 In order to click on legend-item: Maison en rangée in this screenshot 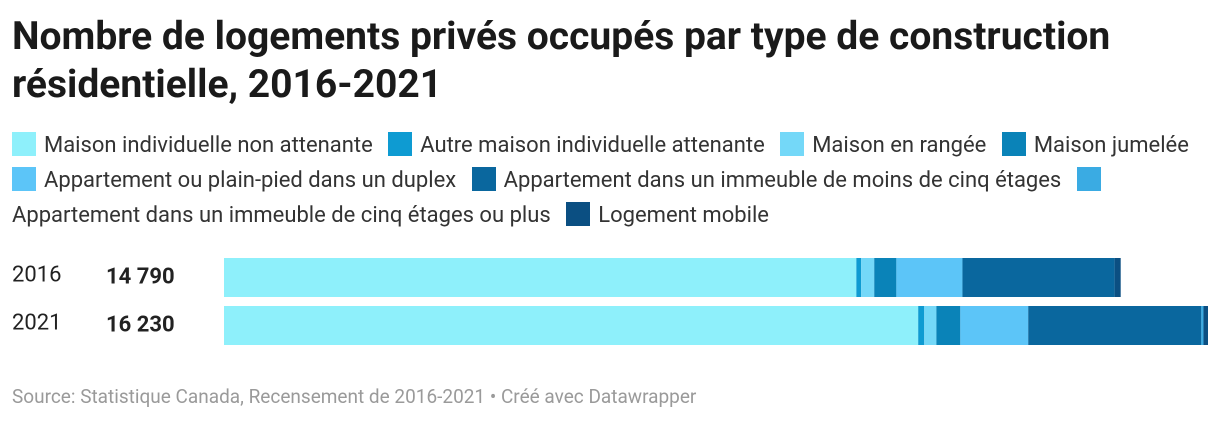, I will do `click(883, 145)`.